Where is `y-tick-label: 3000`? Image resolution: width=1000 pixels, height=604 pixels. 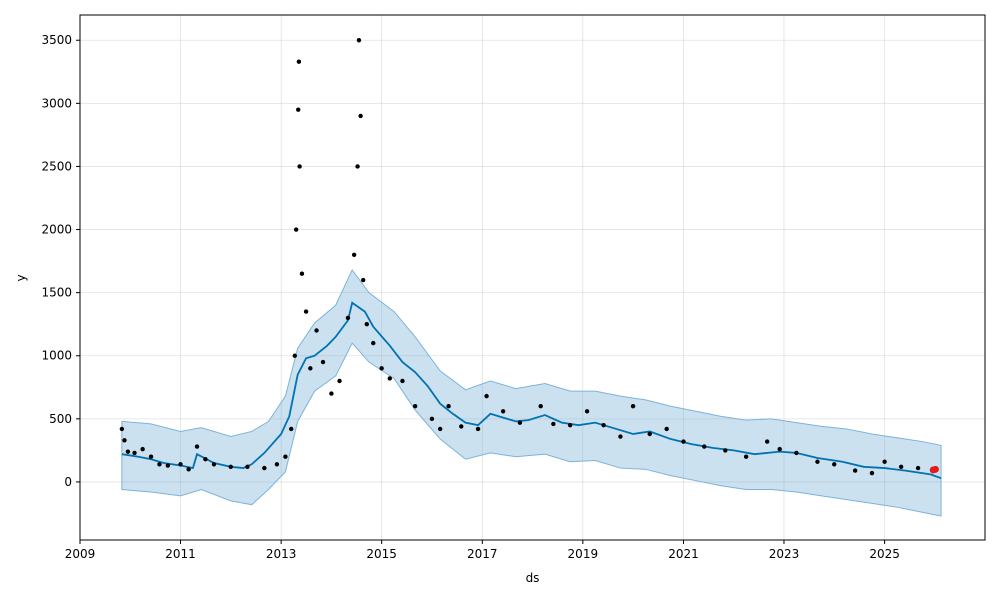 y-tick-label: 3000 is located at coordinates (56, 103).